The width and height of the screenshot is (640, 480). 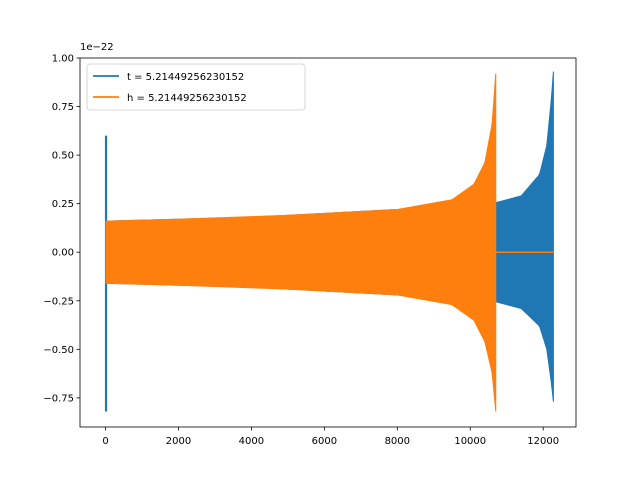 What do you see at coordinates (58, 398) in the screenshot?
I see `y-tick-label: −0.75` at bounding box center [58, 398].